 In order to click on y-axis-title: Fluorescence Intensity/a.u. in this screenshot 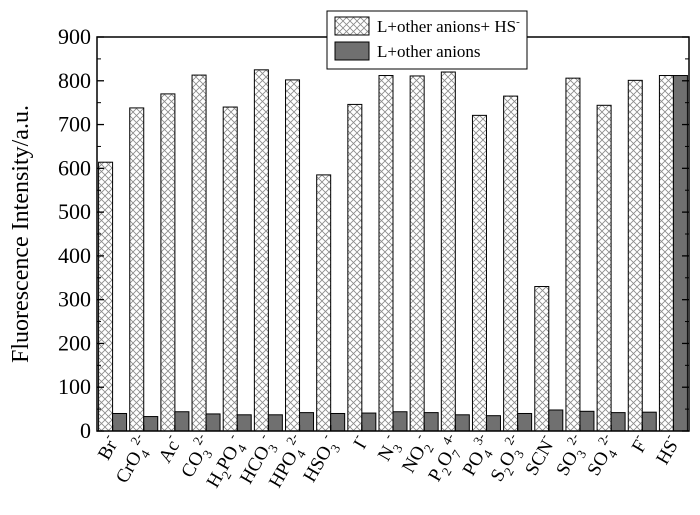, I will do `click(21, 234)`.